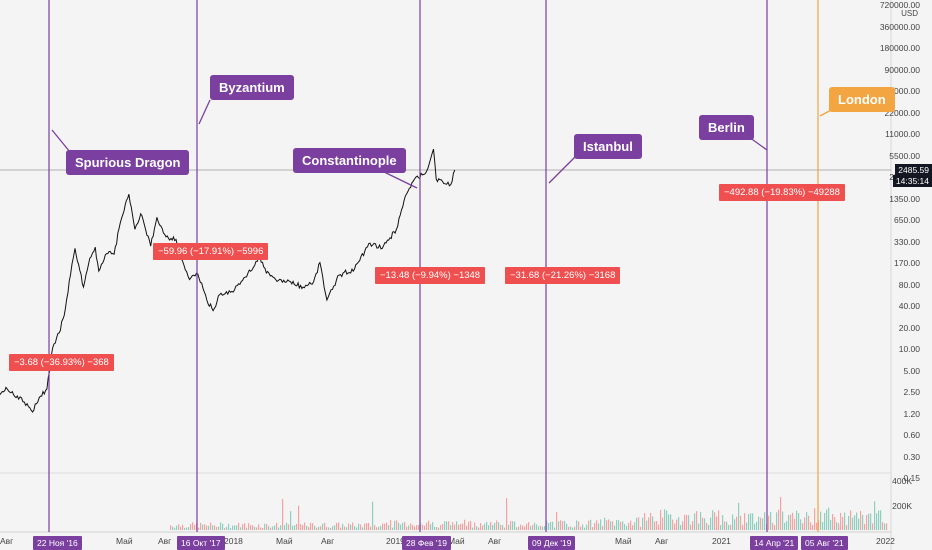 The image size is (932, 550). I want to click on upgrade-date-tag: 14 Апр '21, so click(774, 543).